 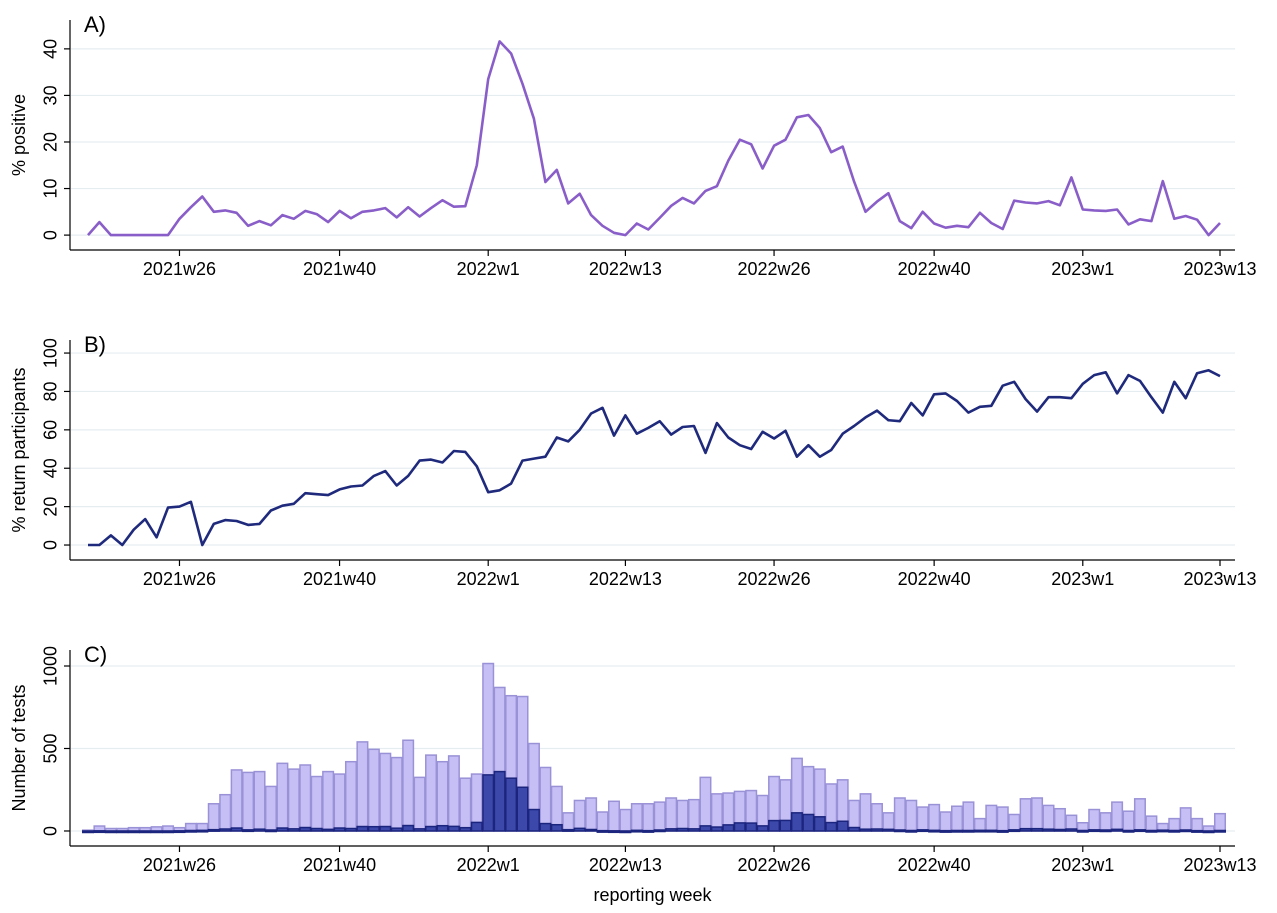 What do you see at coordinates (774, 865) in the screenshot?
I see `x-tick-label: 2022w26` at bounding box center [774, 865].